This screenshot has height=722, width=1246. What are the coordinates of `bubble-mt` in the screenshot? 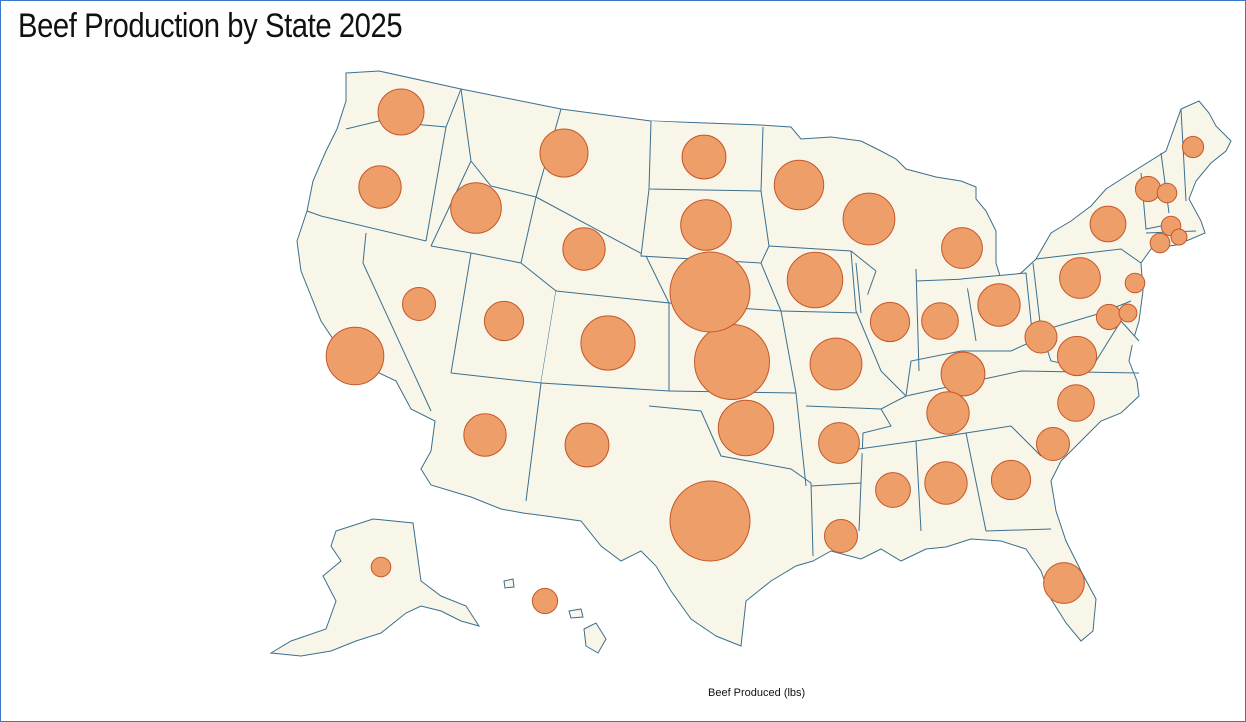 It's located at (564, 153).